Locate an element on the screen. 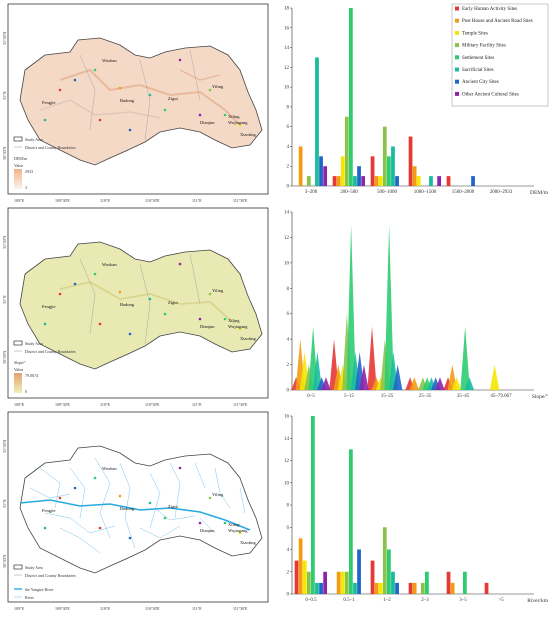 Image resolution: width=550 pixels, height=617 pixels. x-tick-label: 3–5 is located at coordinates (463, 600).